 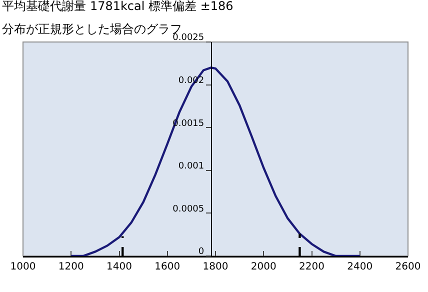 I want to click on x-tick-label: 1000, so click(x=23, y=267).